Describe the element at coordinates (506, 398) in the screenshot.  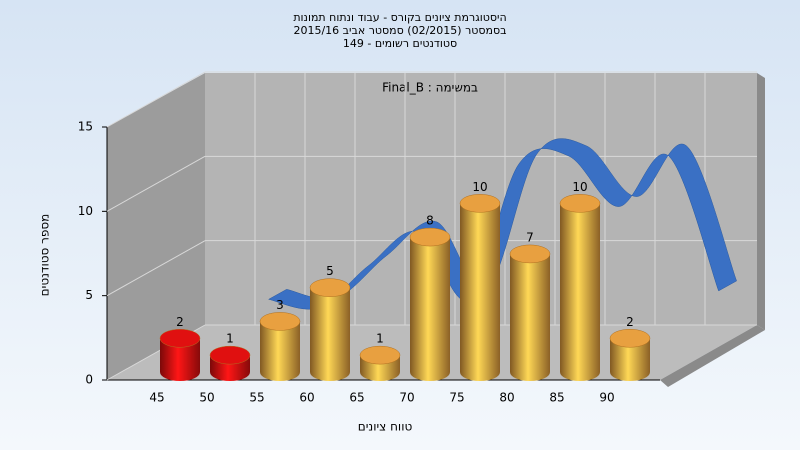
I see `x-tick-label: 80` at that location.